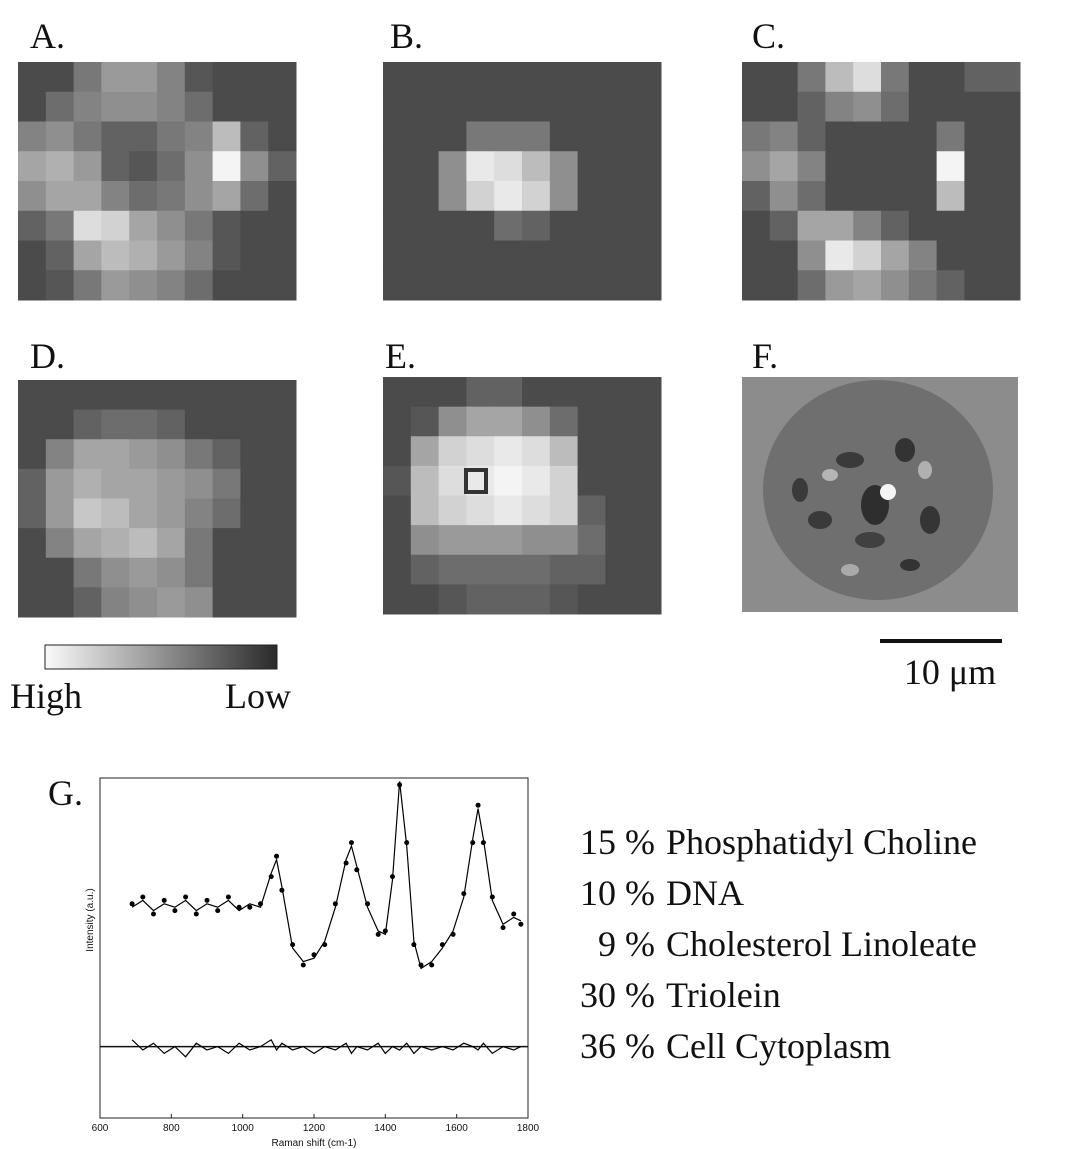  Describe the element at coordinates (90, 919) in the screenshot. I see `y-axis-label: Intensity (a.u.)` at that location.